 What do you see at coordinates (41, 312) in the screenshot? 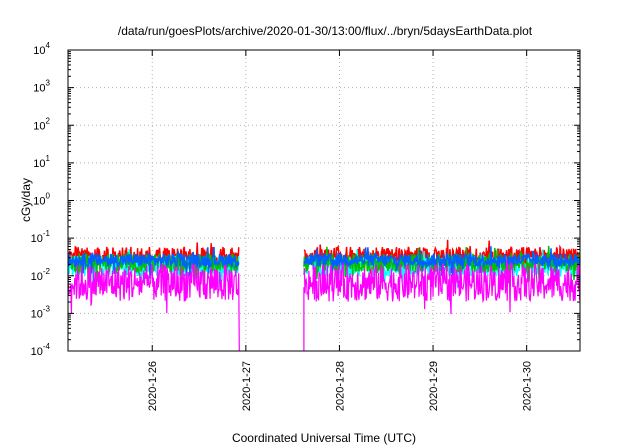
I see `y-tick-label: 10⁻³` at bounding box center [41, 312].